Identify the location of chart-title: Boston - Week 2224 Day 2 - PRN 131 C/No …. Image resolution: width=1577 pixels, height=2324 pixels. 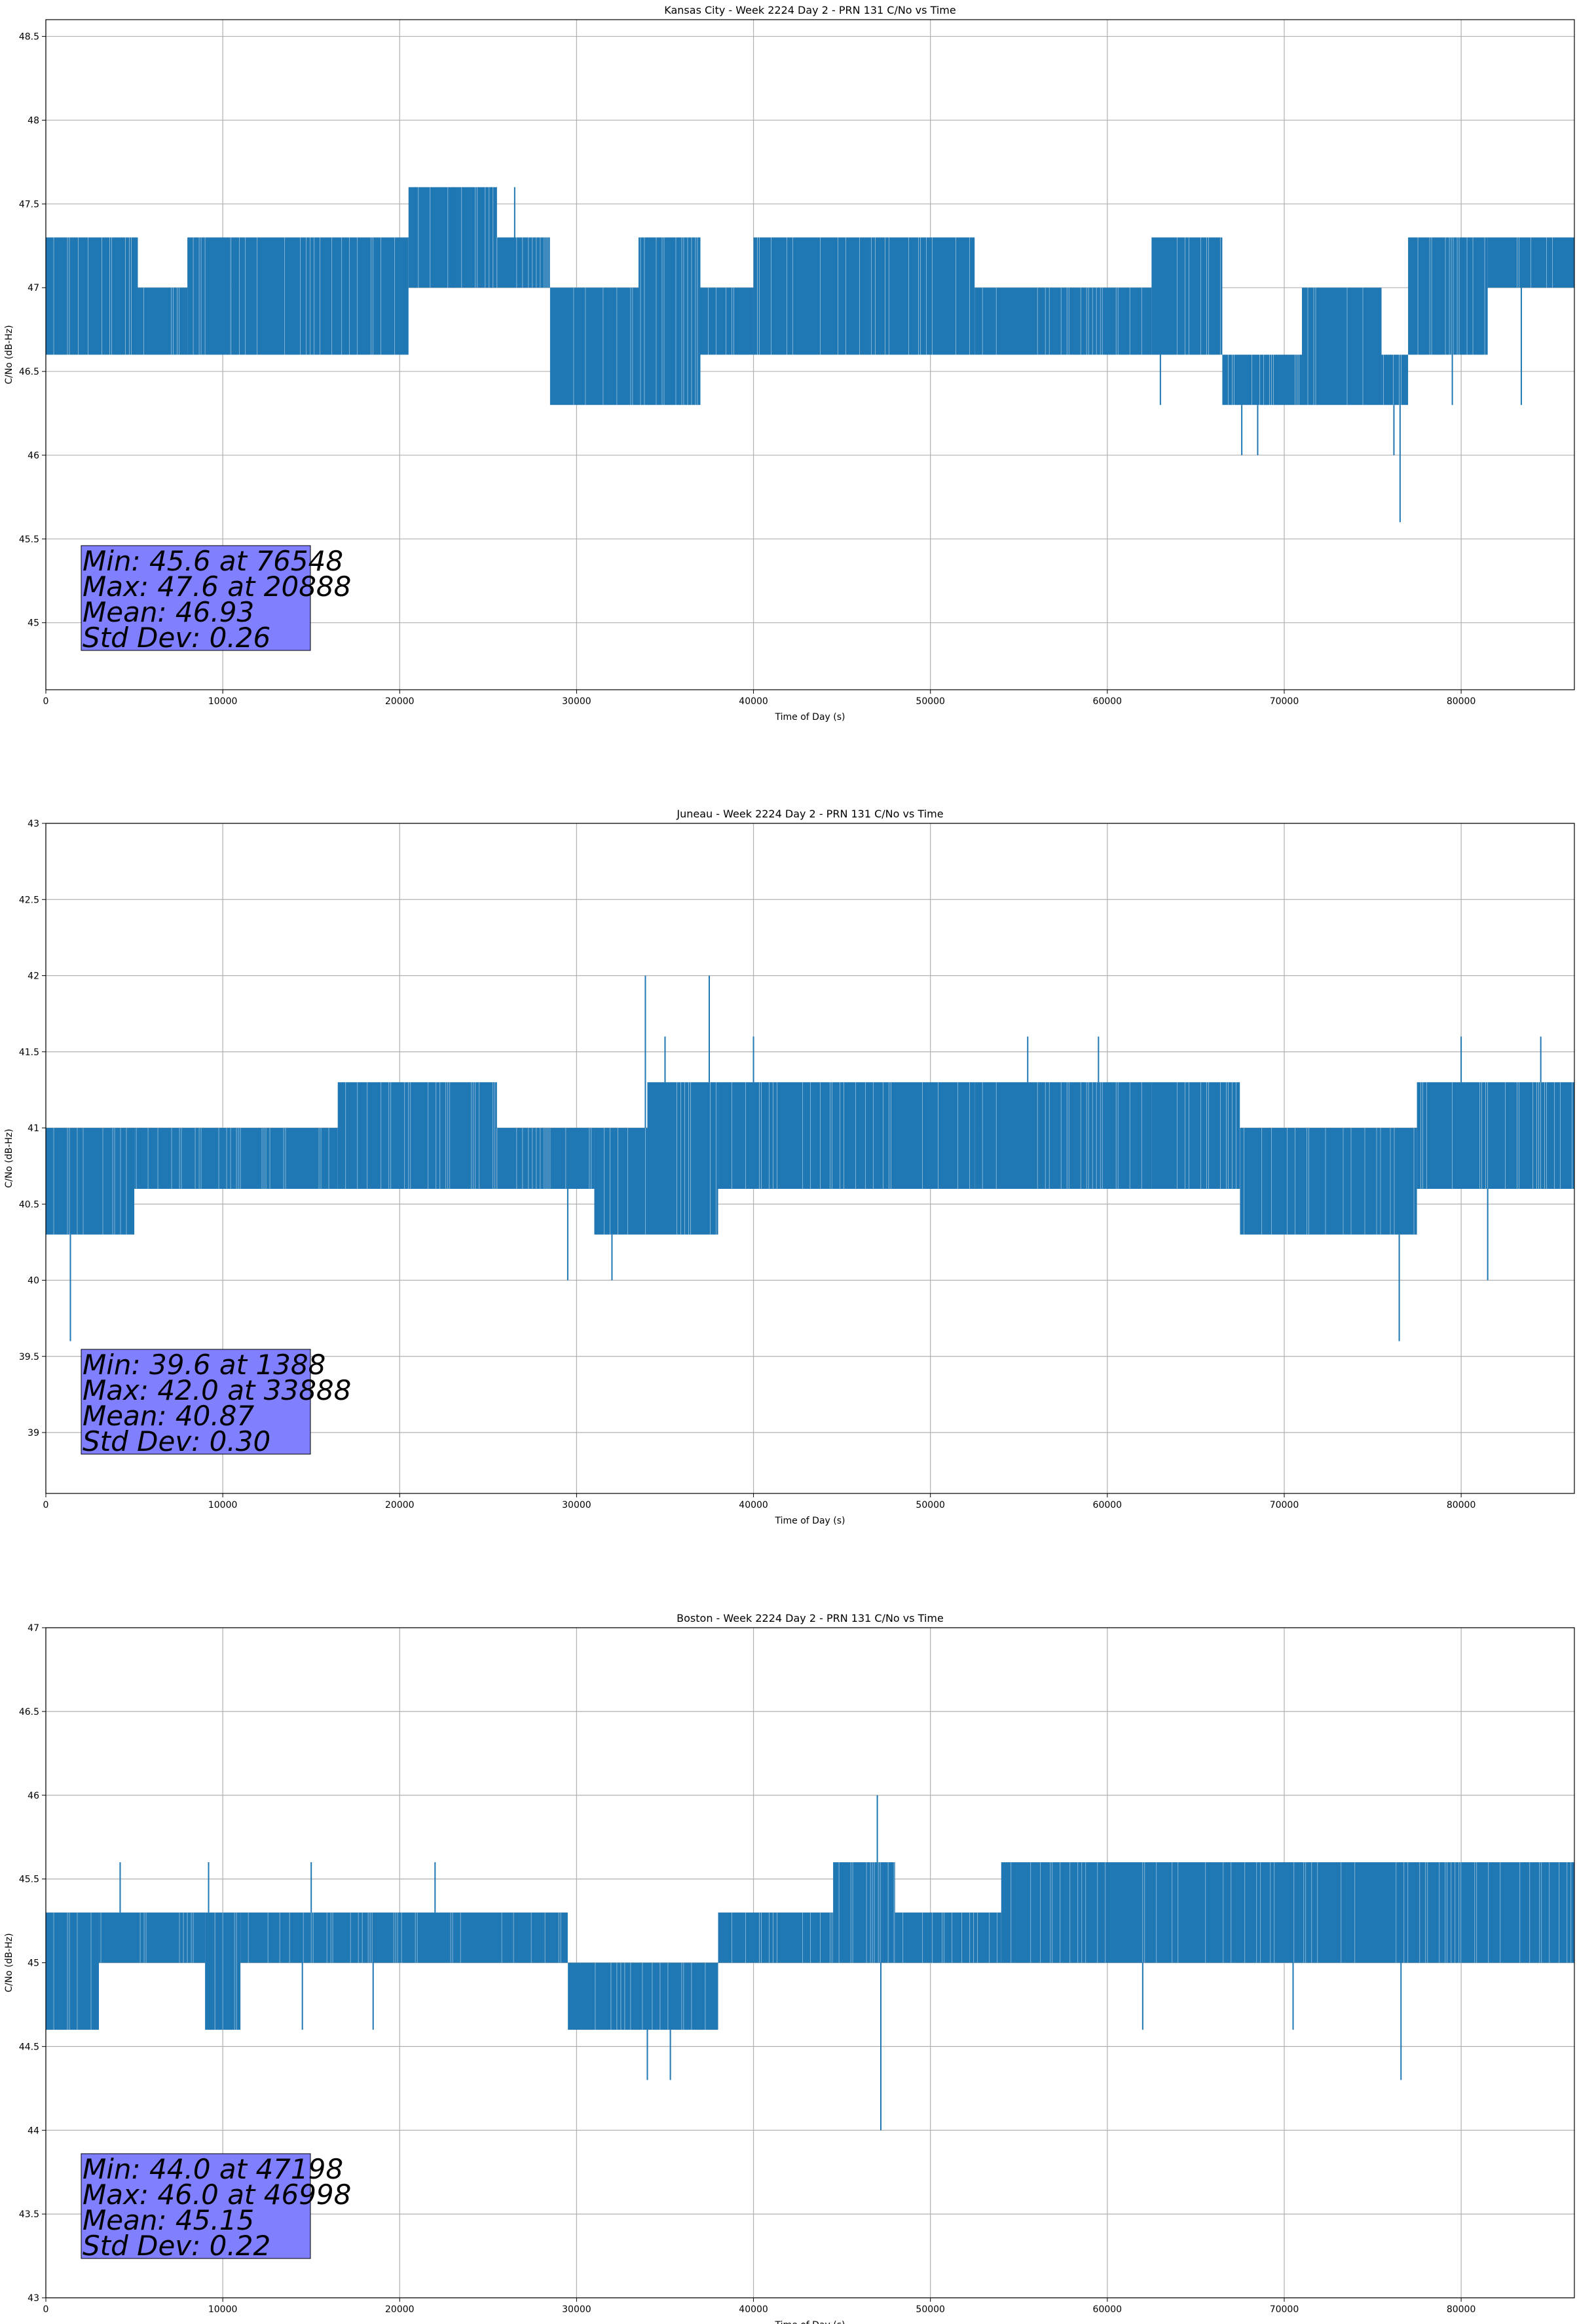
(810, 1618).